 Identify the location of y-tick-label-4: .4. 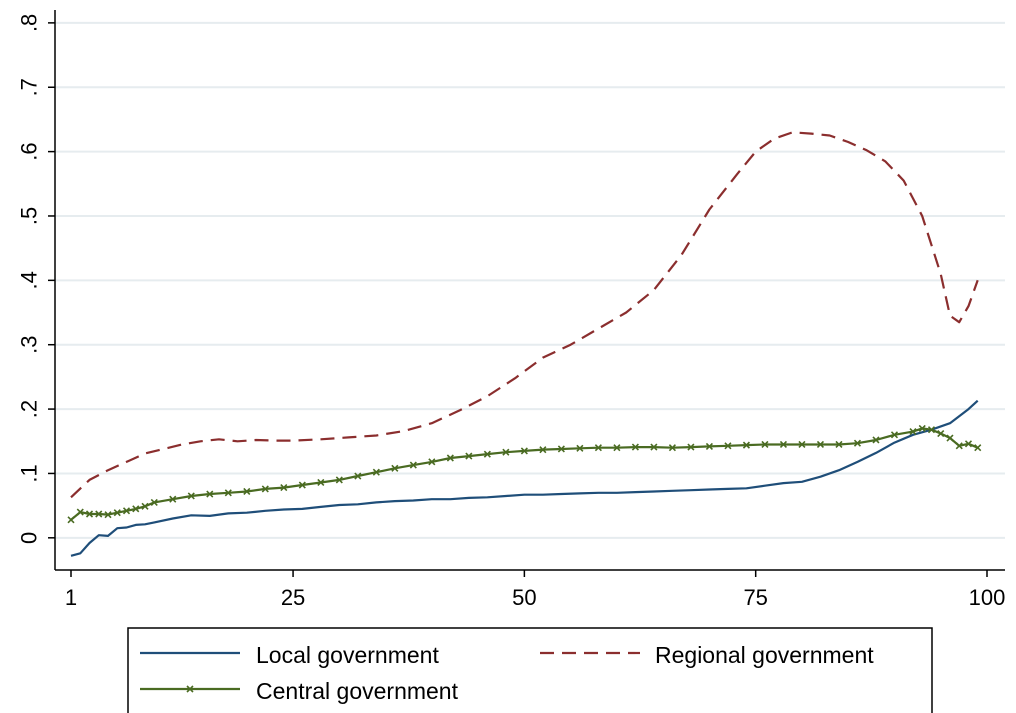
(29, 280).